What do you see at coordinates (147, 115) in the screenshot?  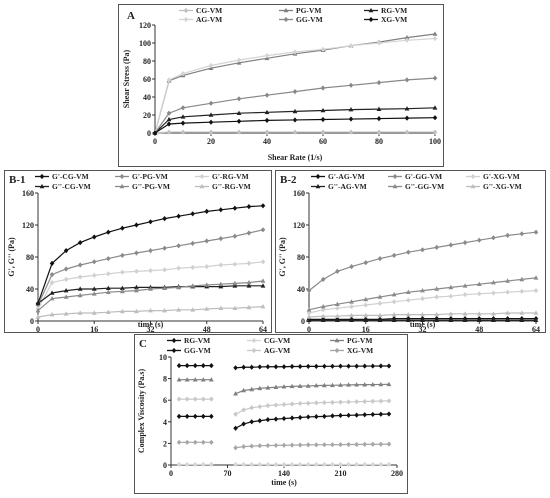 I see `a-y-tick-label: 20` at bounding box center [147, 115].